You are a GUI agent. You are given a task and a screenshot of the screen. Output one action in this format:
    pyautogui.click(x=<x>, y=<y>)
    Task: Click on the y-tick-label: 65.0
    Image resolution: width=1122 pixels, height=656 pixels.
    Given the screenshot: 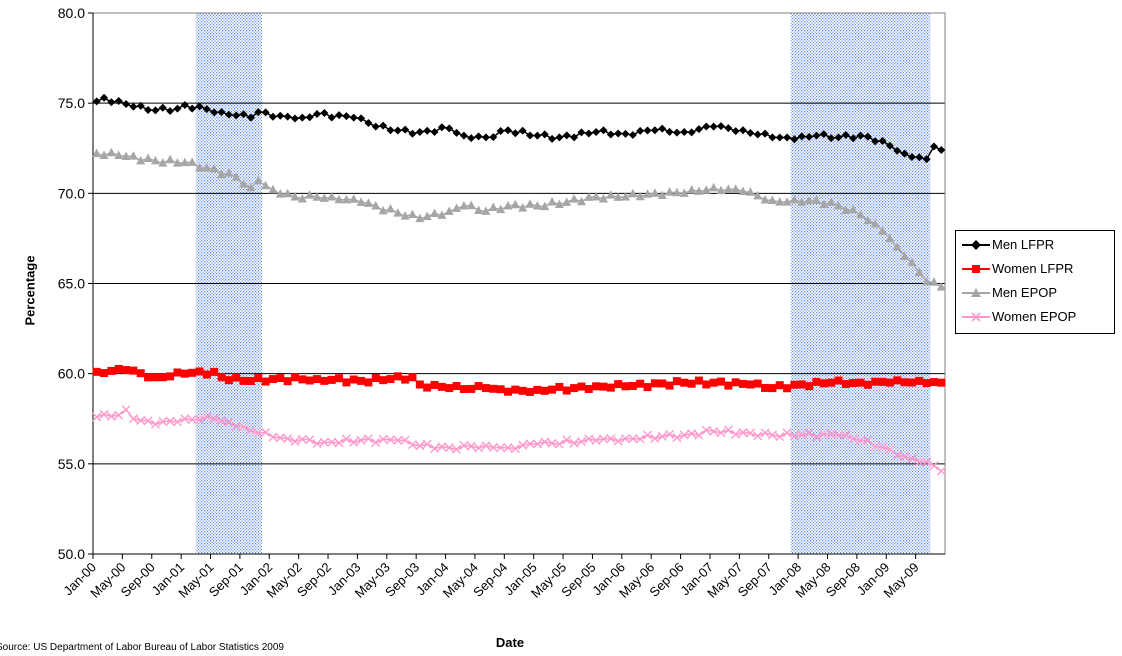 What is the action you would take?
    pyautogui.click(x=71, y=284)
    